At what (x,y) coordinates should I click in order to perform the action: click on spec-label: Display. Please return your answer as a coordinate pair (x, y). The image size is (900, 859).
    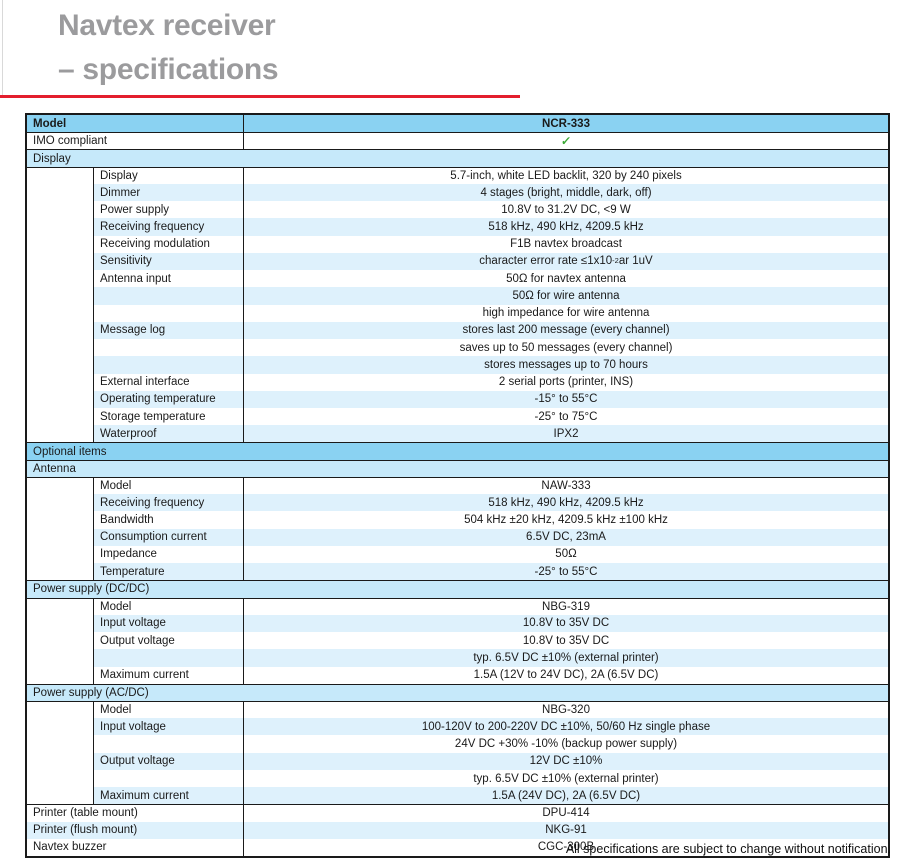
    Looking at the image, I should click on (169, 175).